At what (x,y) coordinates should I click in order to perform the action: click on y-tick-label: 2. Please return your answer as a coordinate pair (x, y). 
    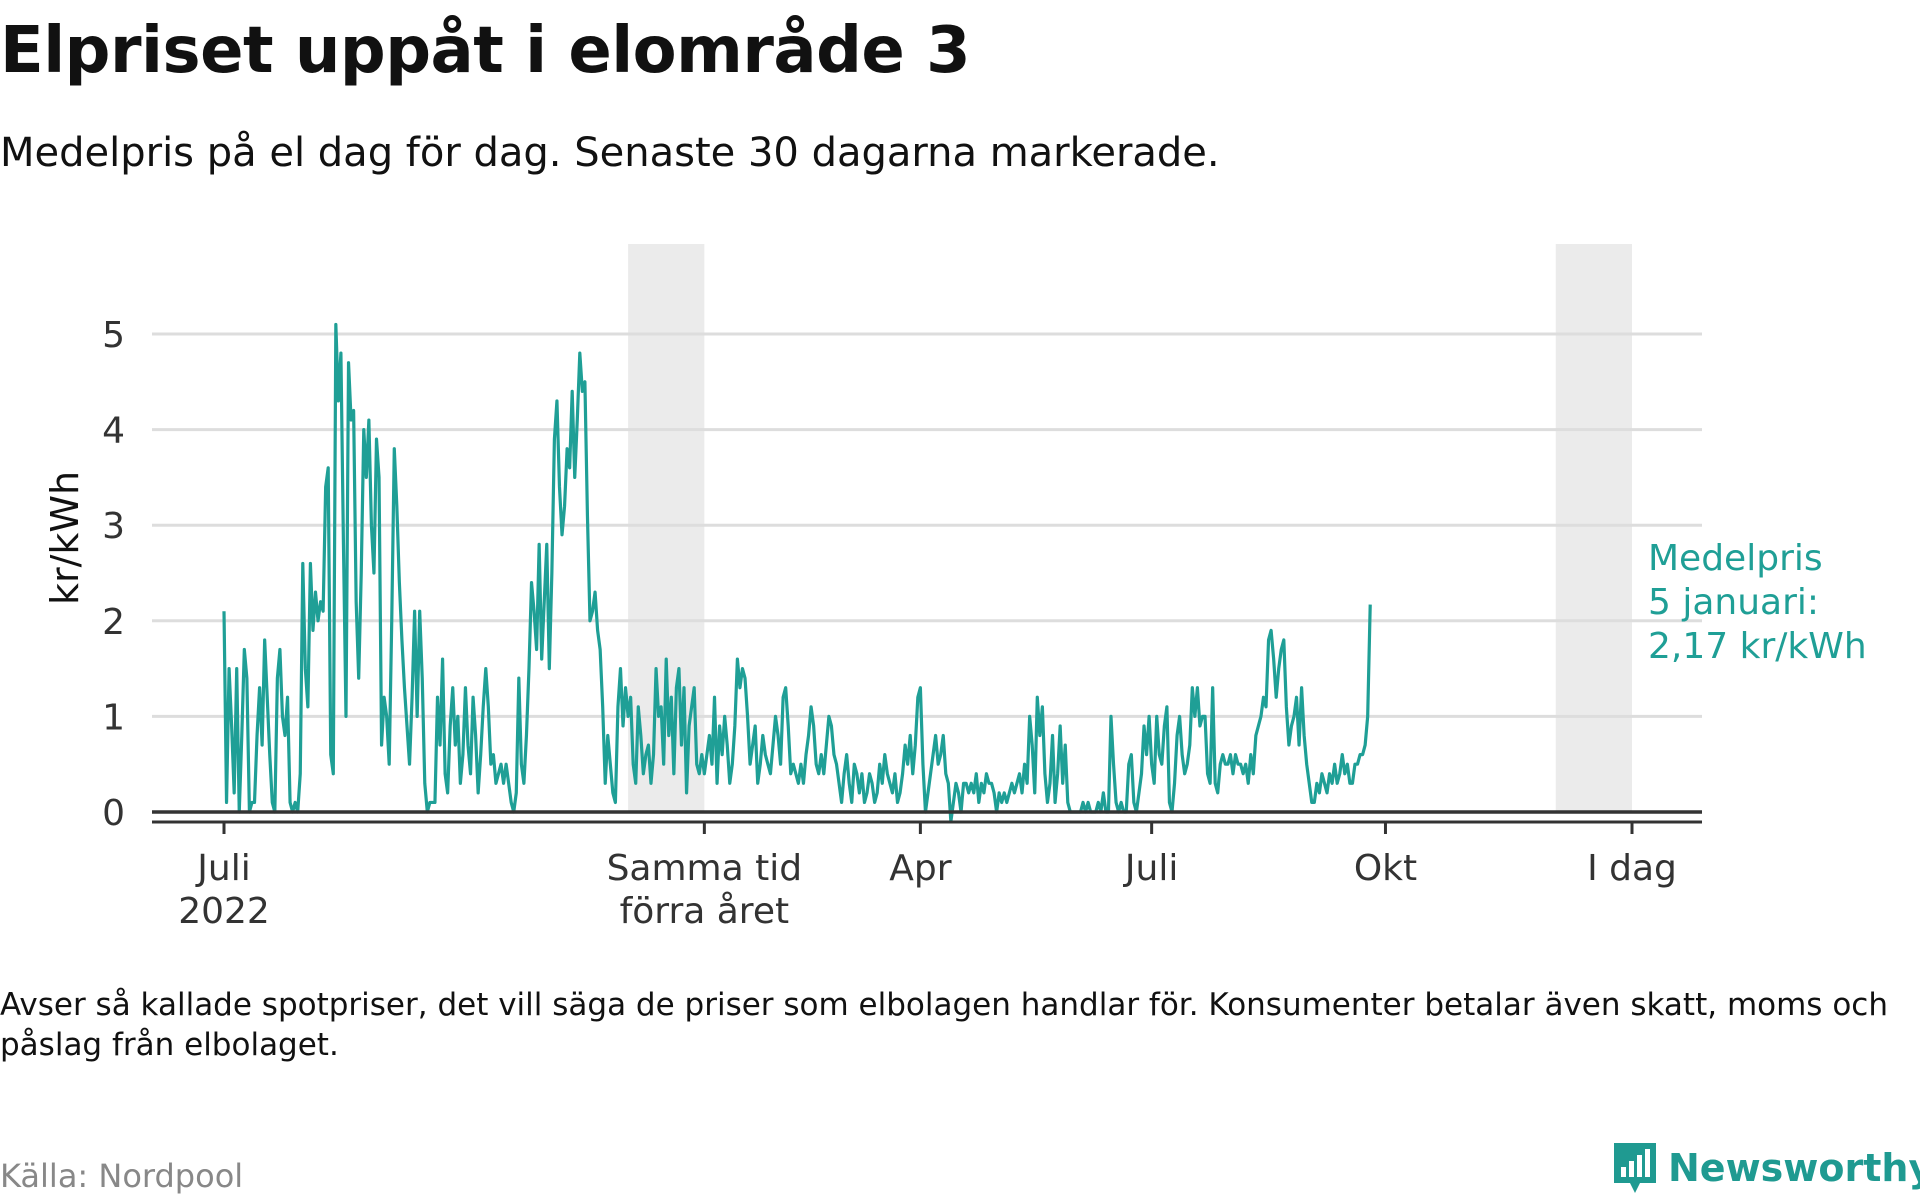
    Looking at the image, I should click on (113, 622).